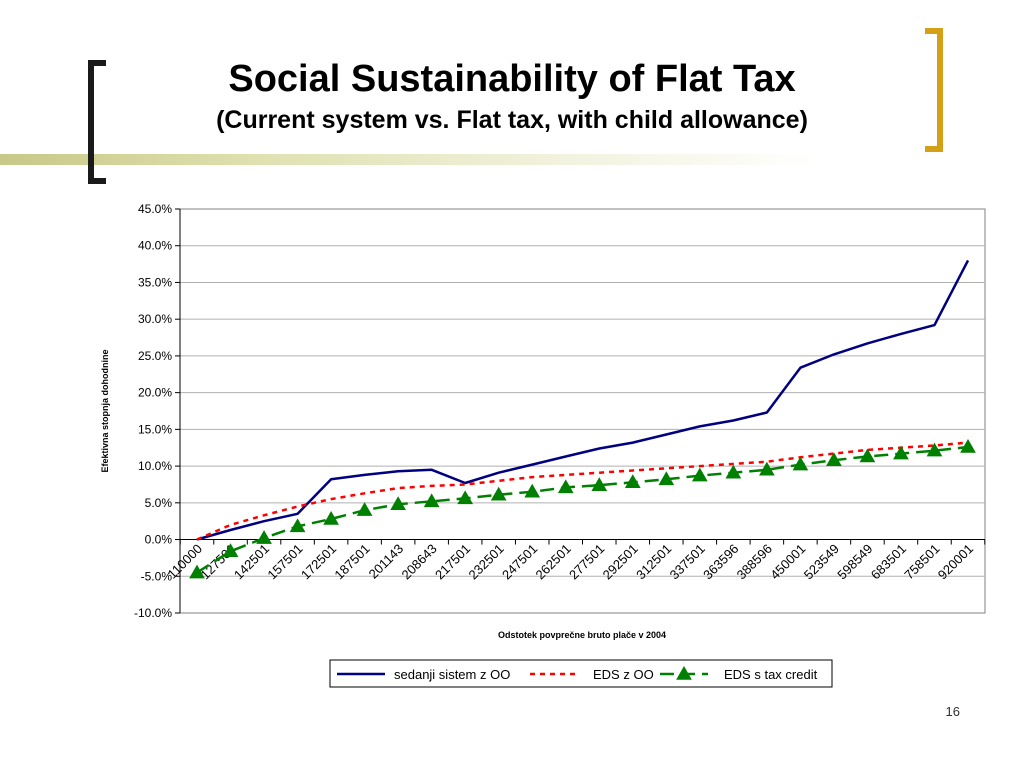  What do you see at coordinates (512, 79) in the screenshot?
I see `slide-title: Social Sustainability of Flat Tax` at bounding box center [512, 79].